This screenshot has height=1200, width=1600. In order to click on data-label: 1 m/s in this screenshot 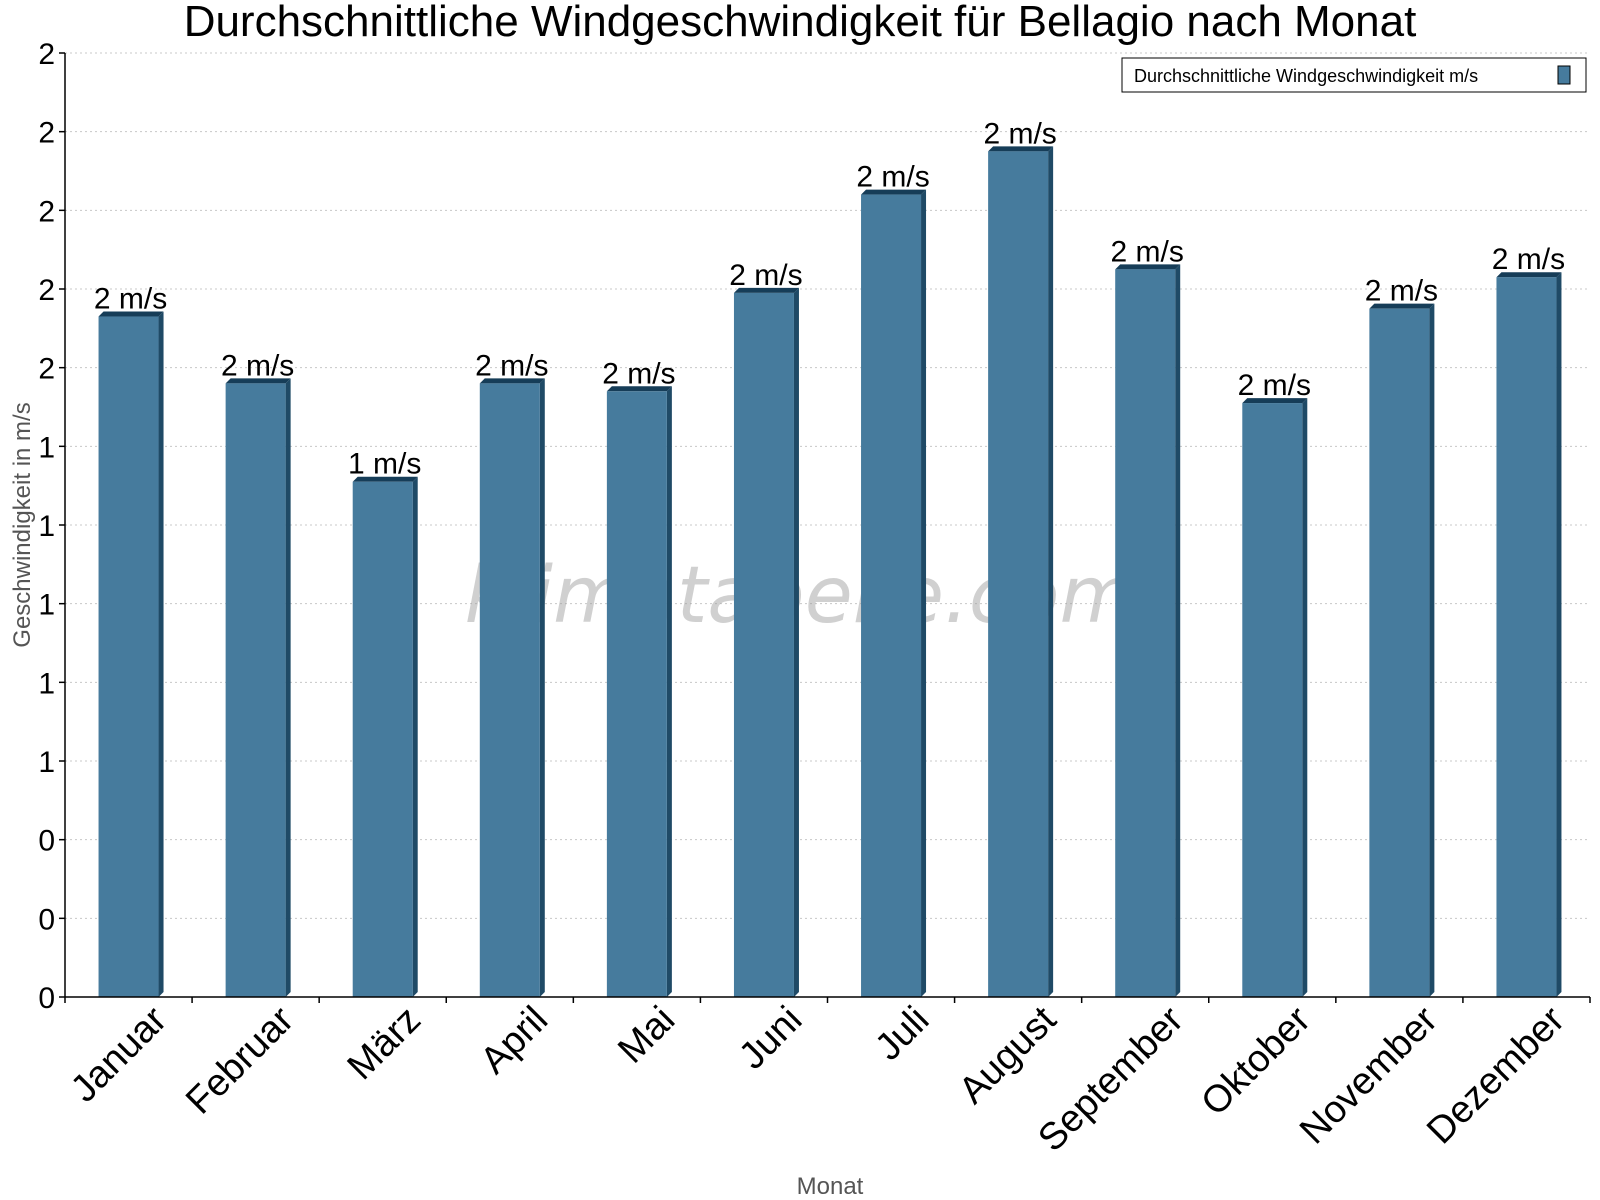, I will do `click(384, 464)`.